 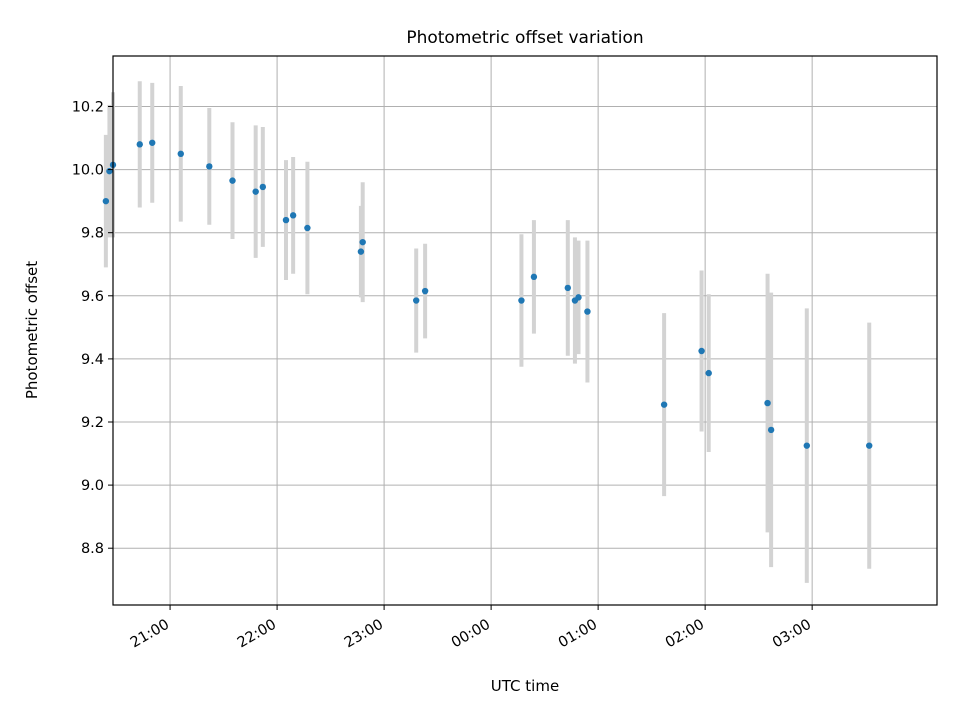 I want to click on y-tick-label: 9.4, so click(x=92, y=360).